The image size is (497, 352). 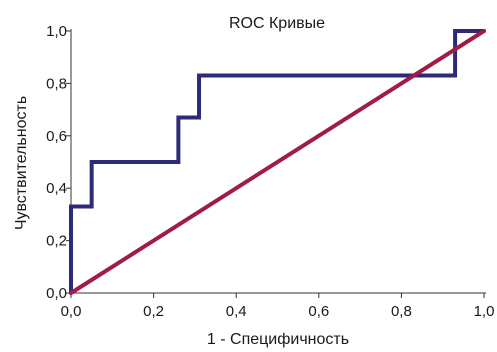 What do you see at coordinates (56, 188) in the screenshot?
I see `y-tick-label: 0,4` at bounding box center [56, 188].